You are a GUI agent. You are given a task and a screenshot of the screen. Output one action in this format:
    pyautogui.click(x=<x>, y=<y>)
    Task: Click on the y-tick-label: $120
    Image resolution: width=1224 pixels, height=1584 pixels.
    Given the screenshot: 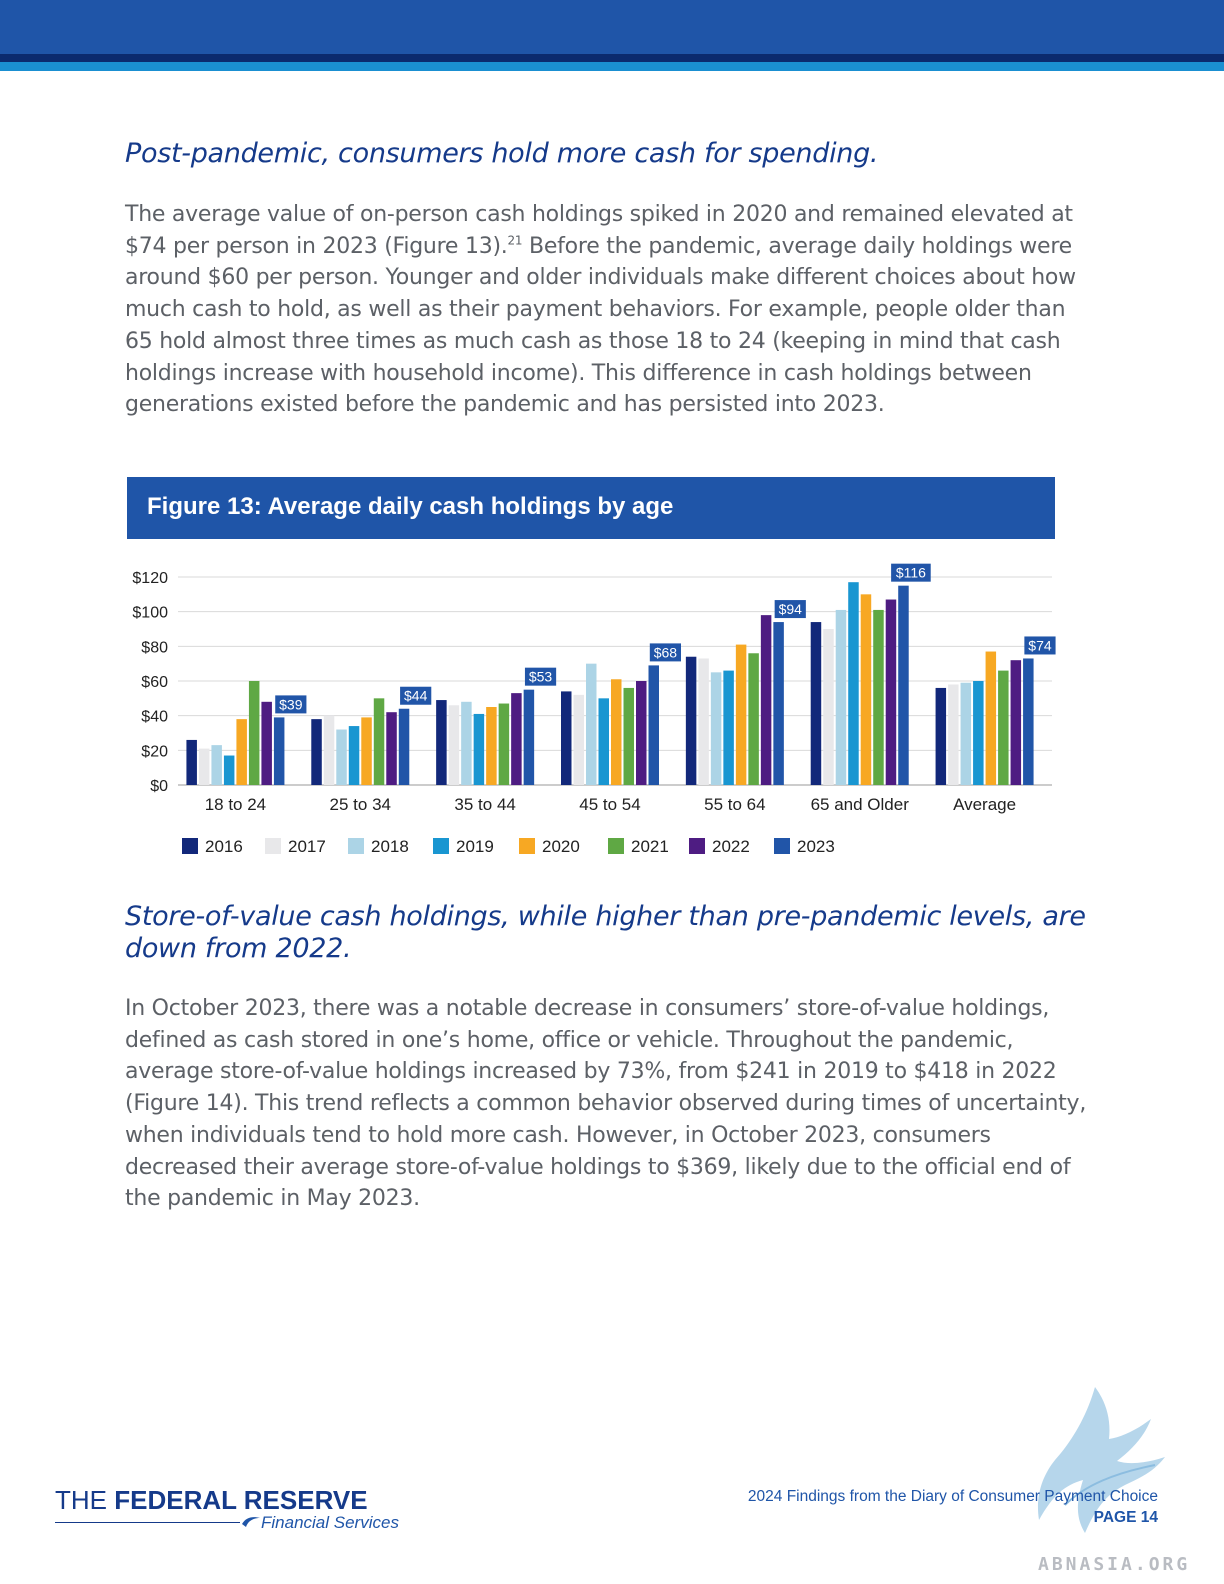 What is the action you would take?
    pyautogui.click(x=150, y=578)
    